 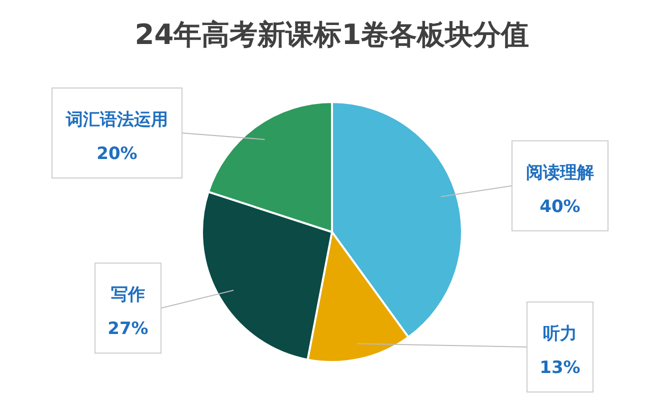 I want to click on callout-box: 阅读理解 40%, so click(x=560, y=186).